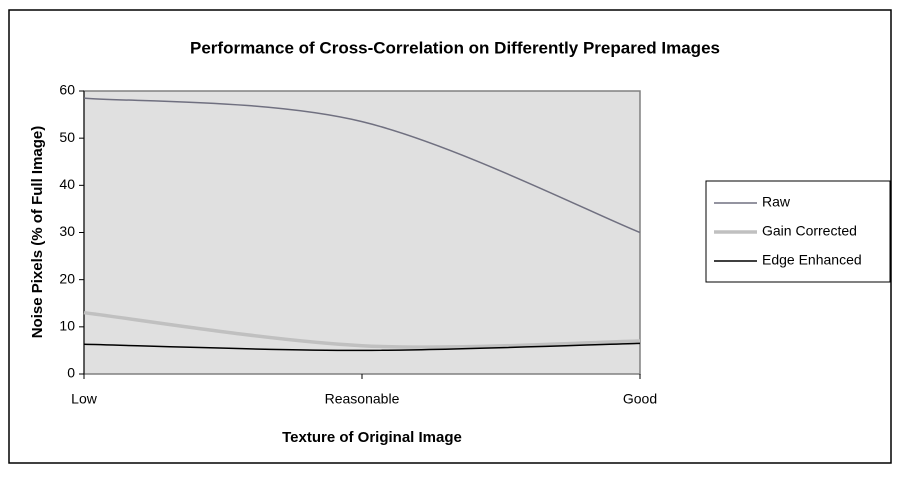 This screenshot has height=477, width=901. I want to click on x-tick-label: Good, so click(640, 399).